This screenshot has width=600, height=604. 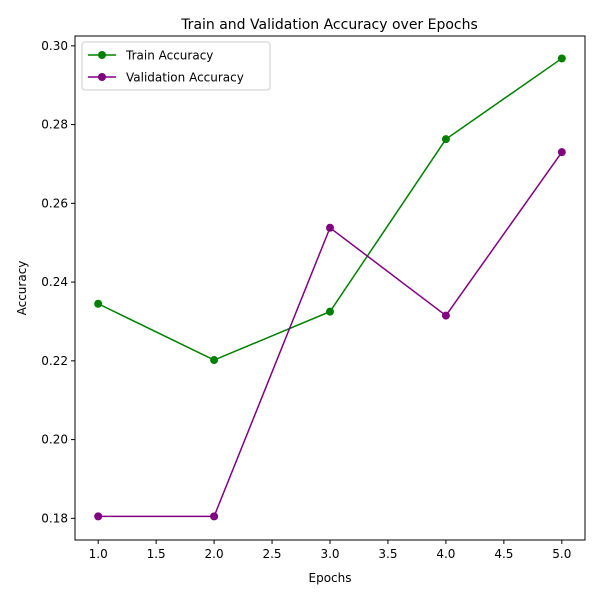 I want to click on x-tick-label: 1.0, so click(x=98, y=554).